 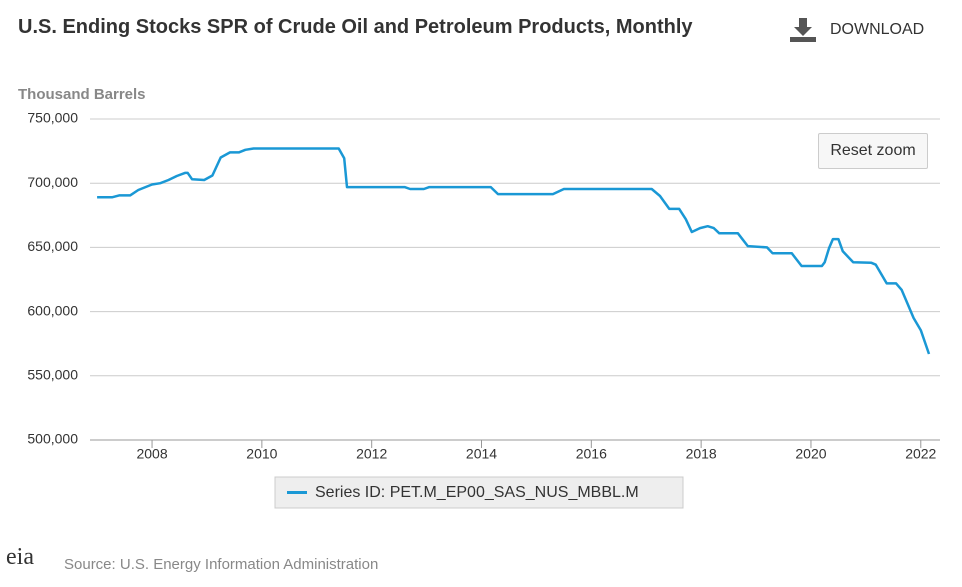 I want to click on x-tick-label: 2010, so click(x=261, y=454).